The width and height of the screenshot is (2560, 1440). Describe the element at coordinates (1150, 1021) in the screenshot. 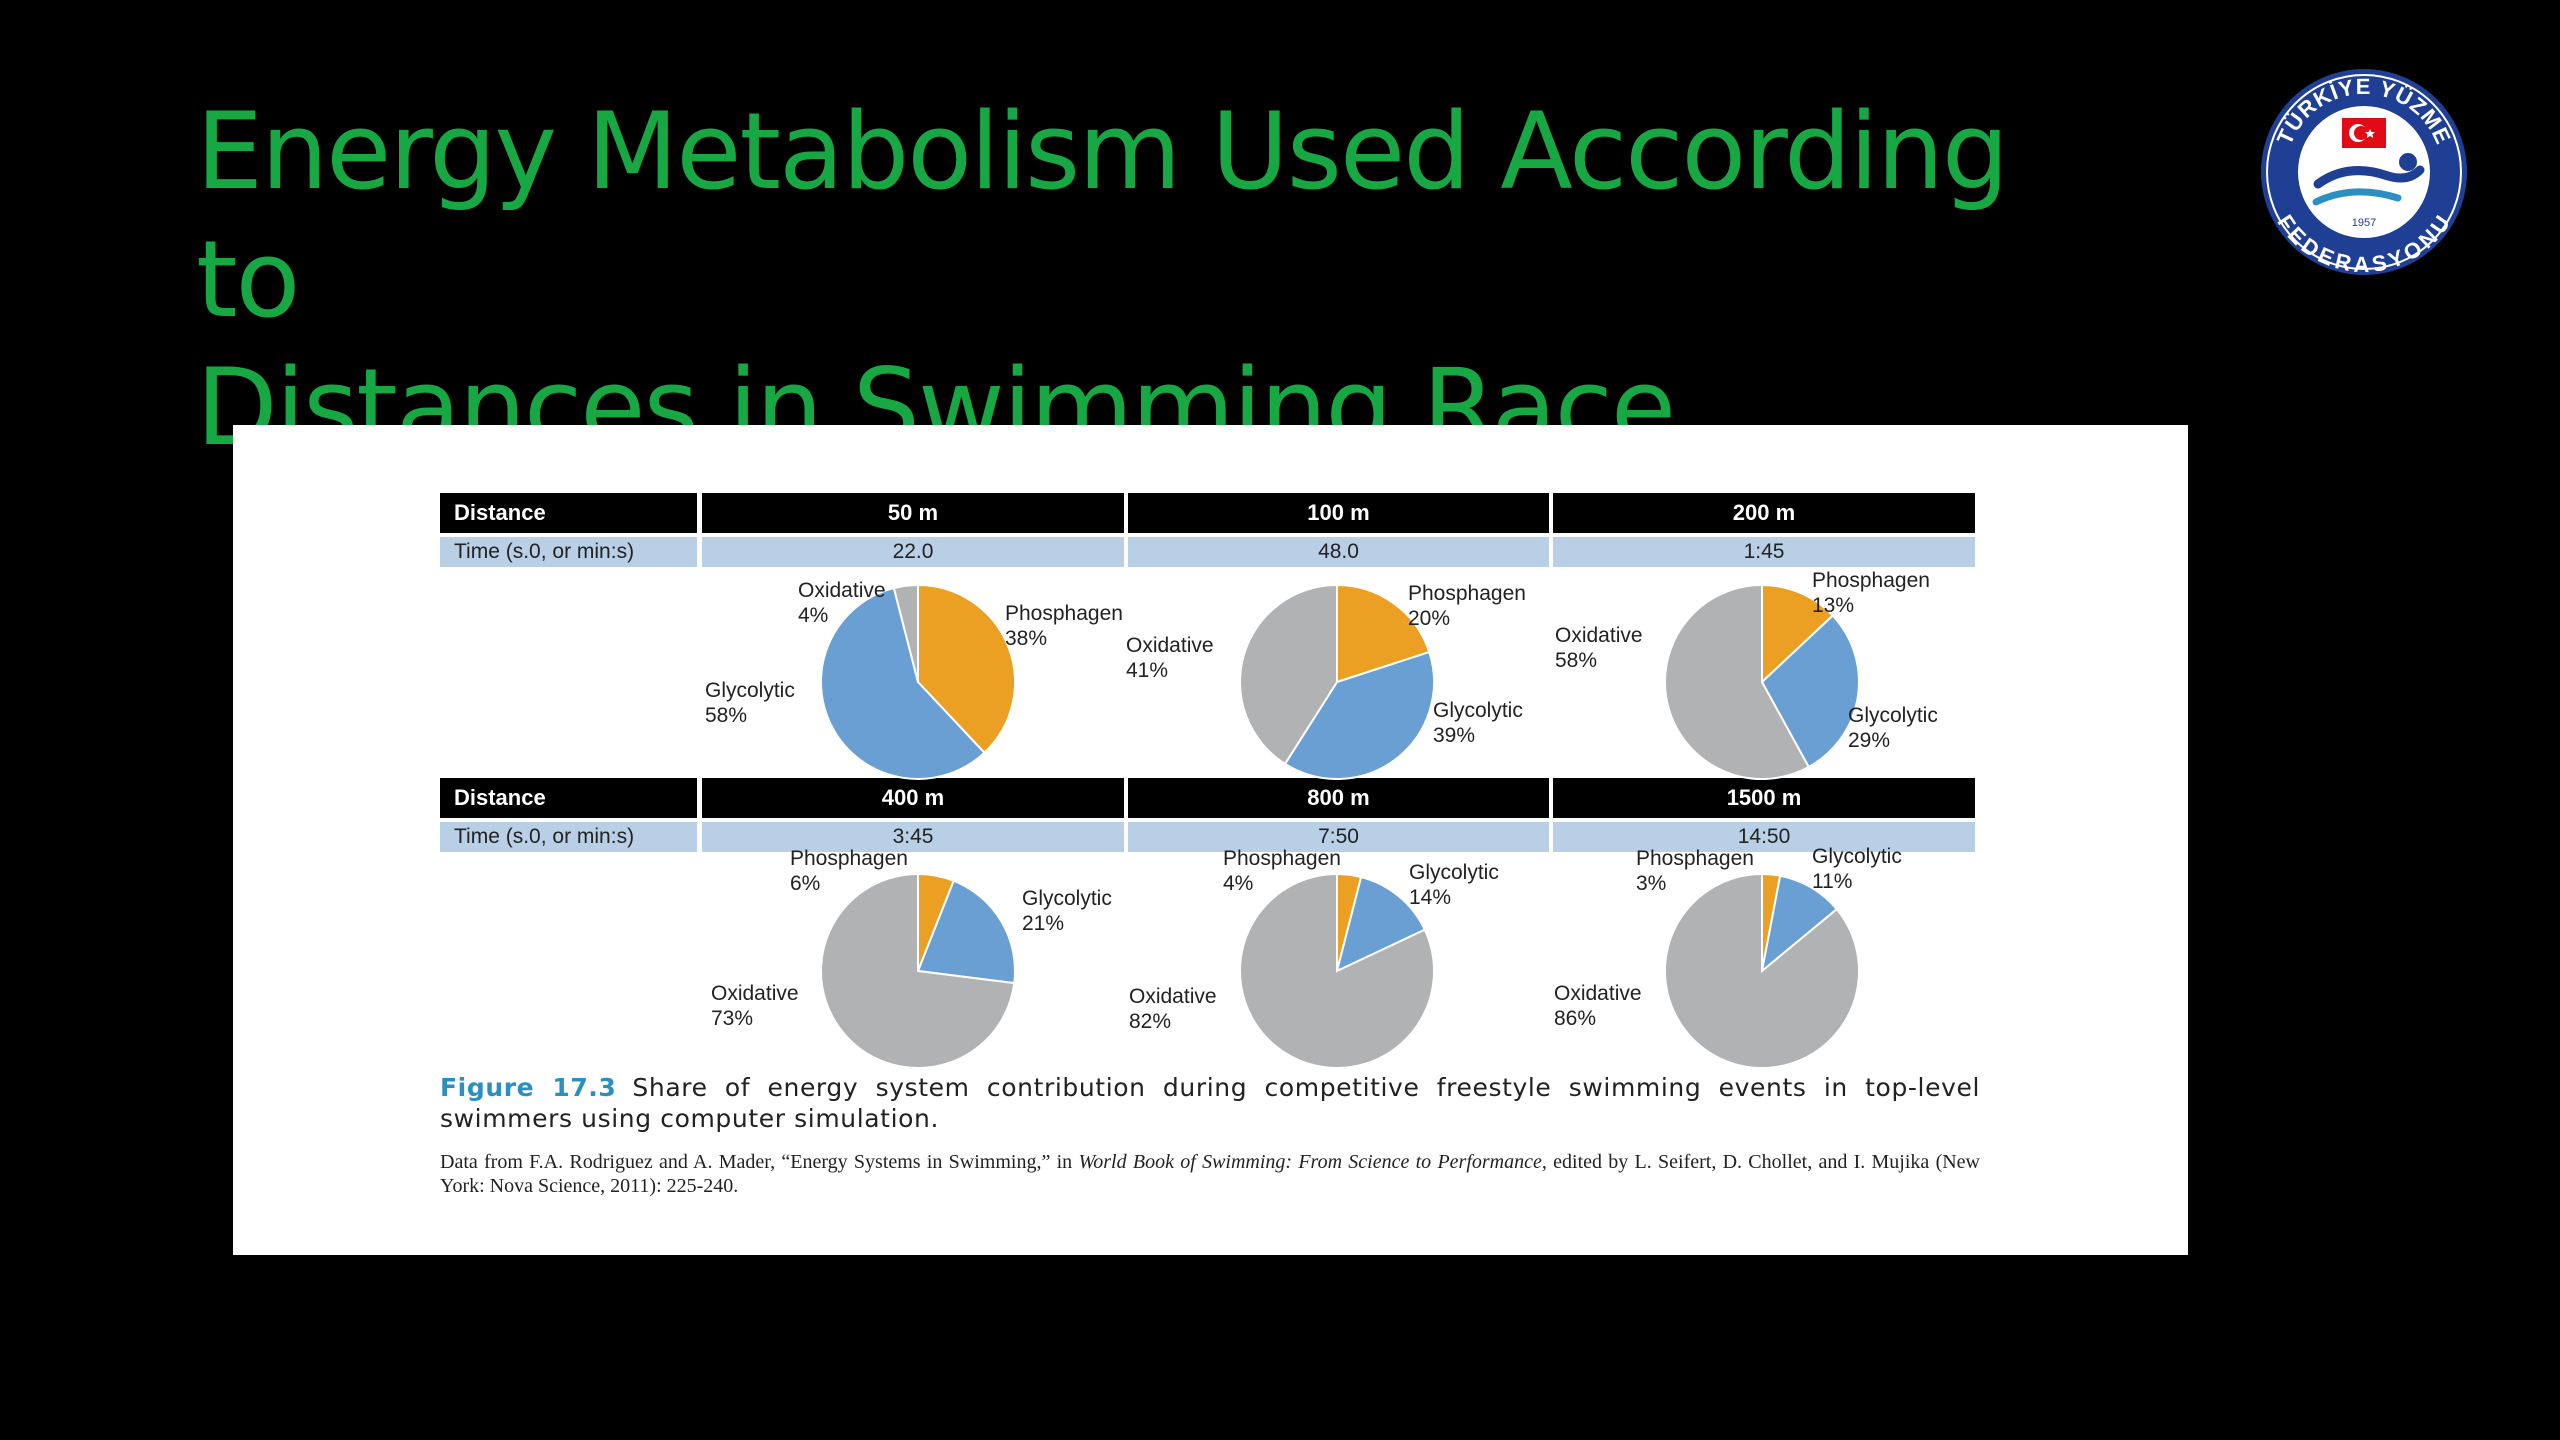

I see `pie-value-oxidative: 82%` at that location.